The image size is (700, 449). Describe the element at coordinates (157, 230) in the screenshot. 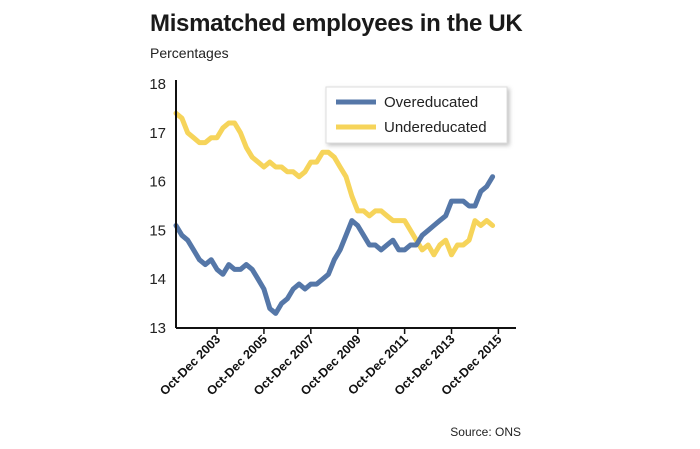

I see `y-tick-label: 15` at that location.